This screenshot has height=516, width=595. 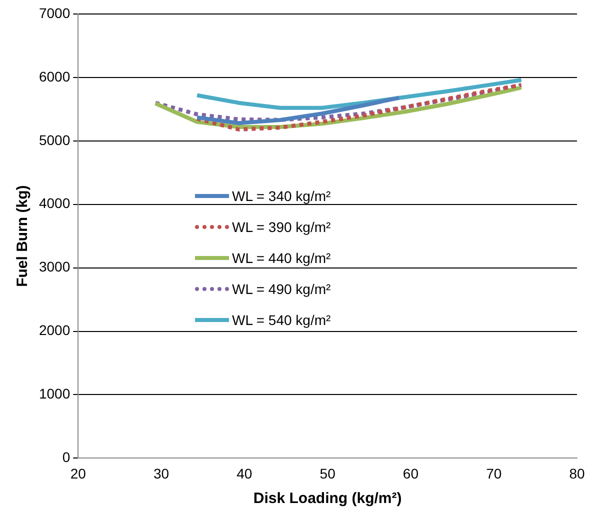 What do you see at coordinates (328, 473) in the screenshot?
I see `x-tick-label: 50` at bounding box center [328, 473].